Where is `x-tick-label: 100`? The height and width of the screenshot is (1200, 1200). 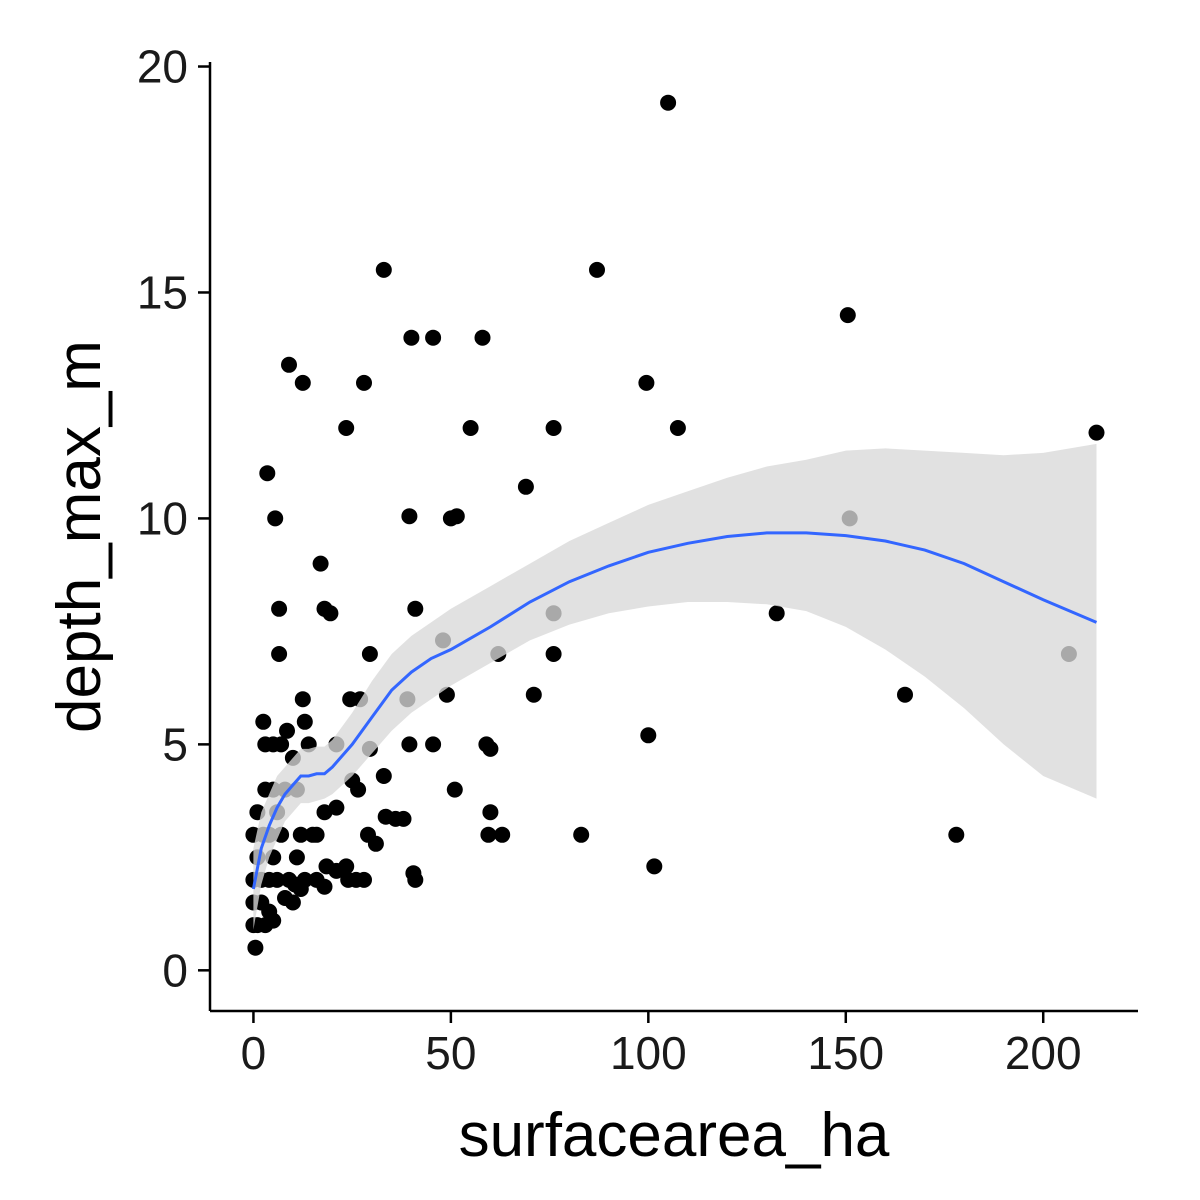 x-tick-label: 100 is located at coordinates (648, 1053).